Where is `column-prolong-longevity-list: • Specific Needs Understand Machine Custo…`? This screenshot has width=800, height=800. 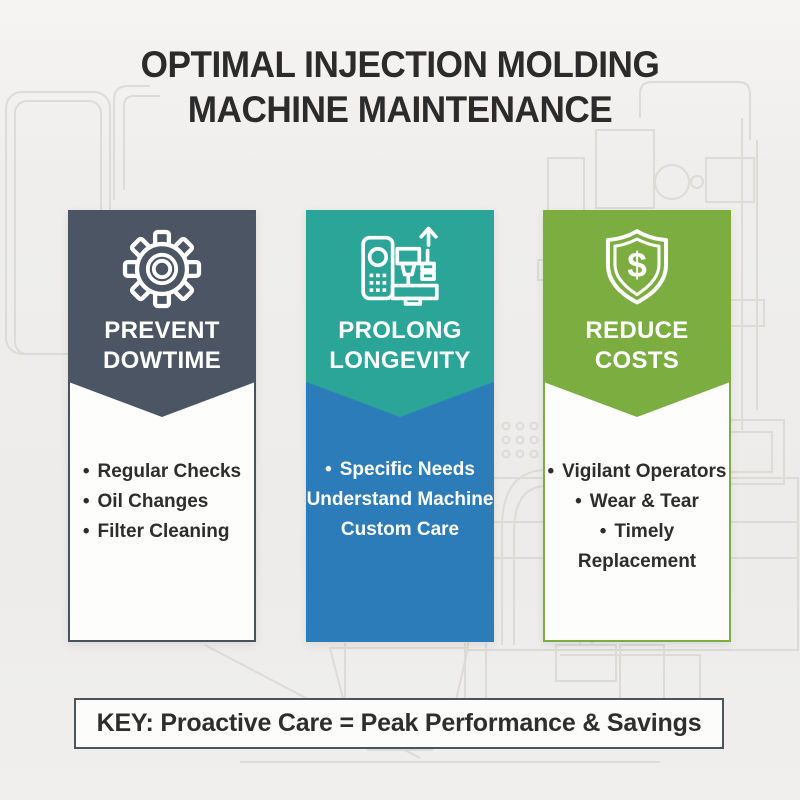
column-prolong-longevity-list: • Specific Needs Understand Machine Custo… is located at coordinates (400, 500).